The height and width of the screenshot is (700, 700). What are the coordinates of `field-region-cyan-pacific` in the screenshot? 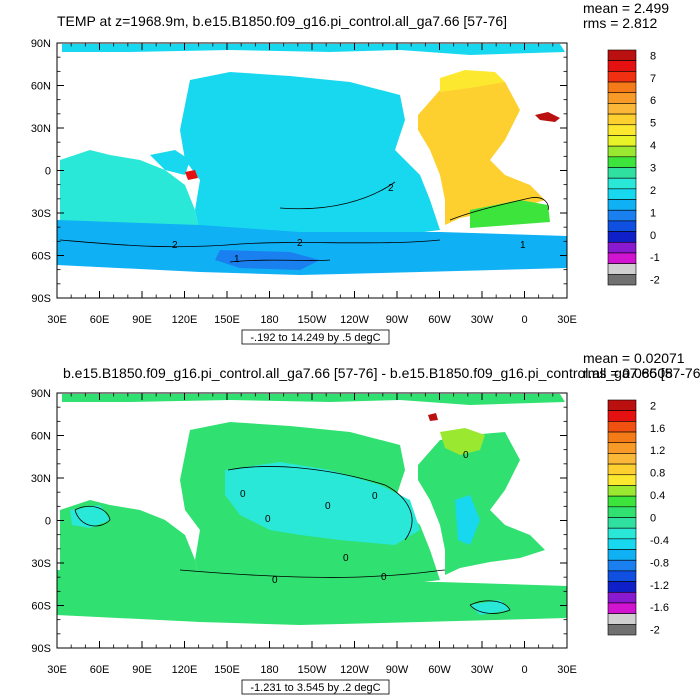 It's located at (322, 503).